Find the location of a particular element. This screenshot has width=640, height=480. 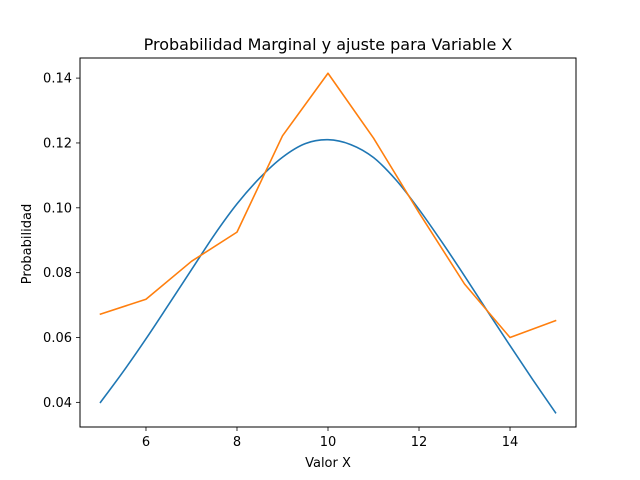

x-tick-label: 8 is located at coordinates (237, 442).